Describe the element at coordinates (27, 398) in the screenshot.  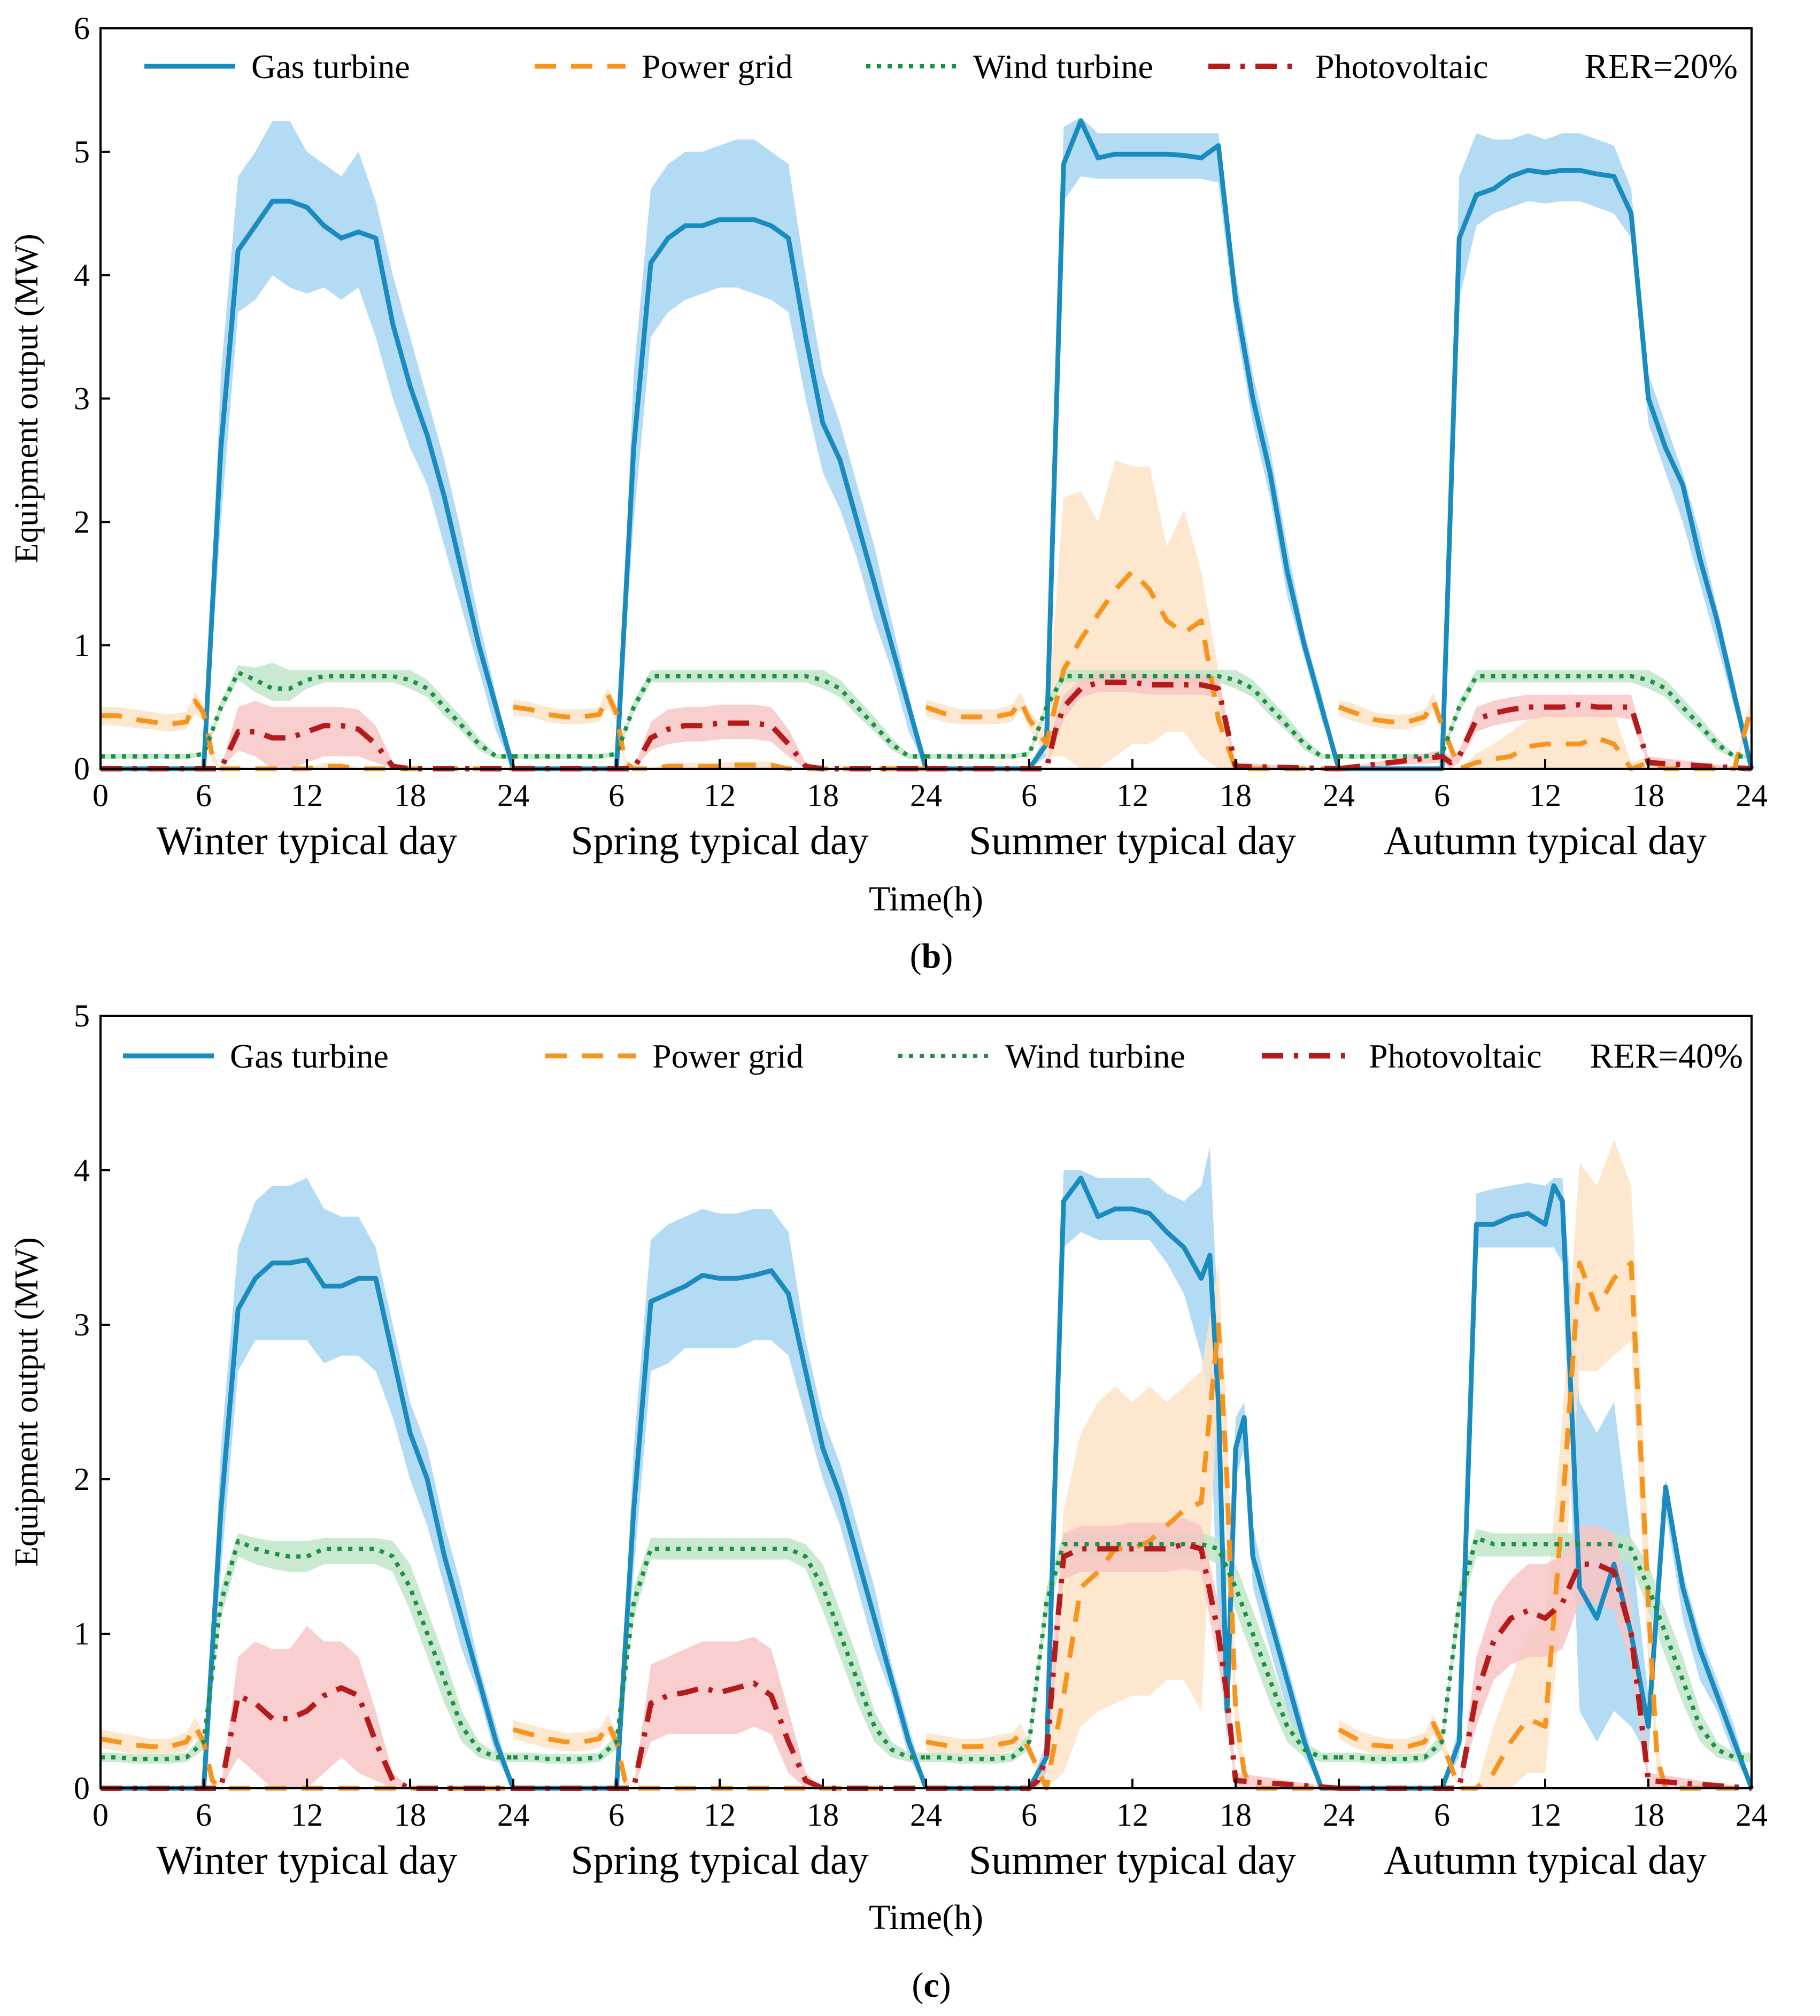
I see `y-axis-title-b: Equipment output (MW)` at that location.